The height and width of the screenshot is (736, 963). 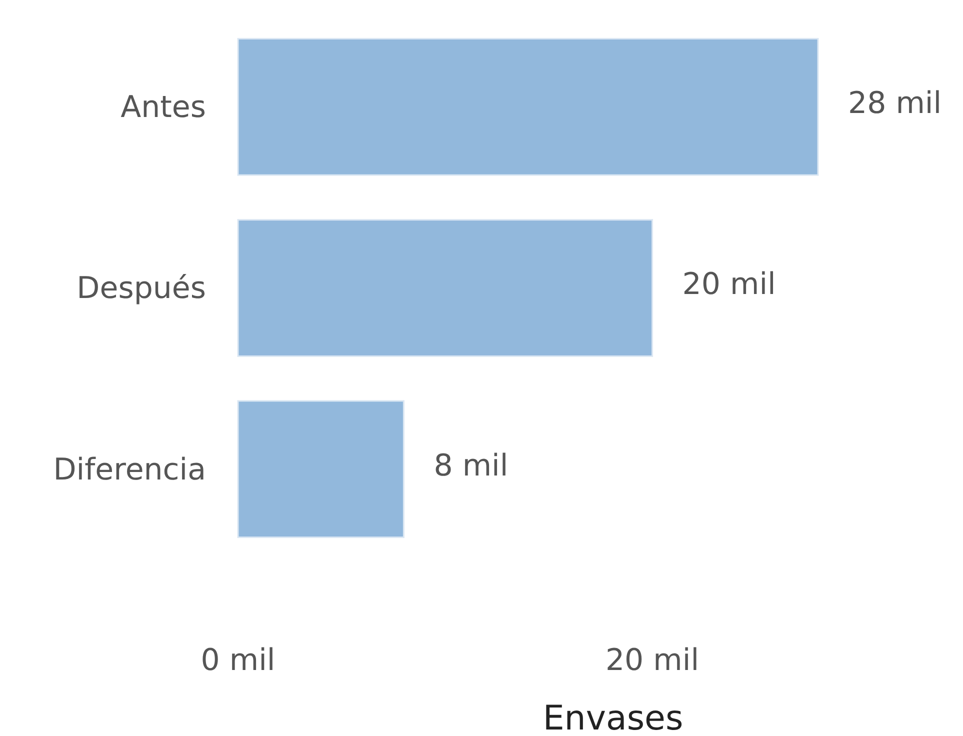 I want to click on data-label: 28 mil, so click(x=895, y=104).